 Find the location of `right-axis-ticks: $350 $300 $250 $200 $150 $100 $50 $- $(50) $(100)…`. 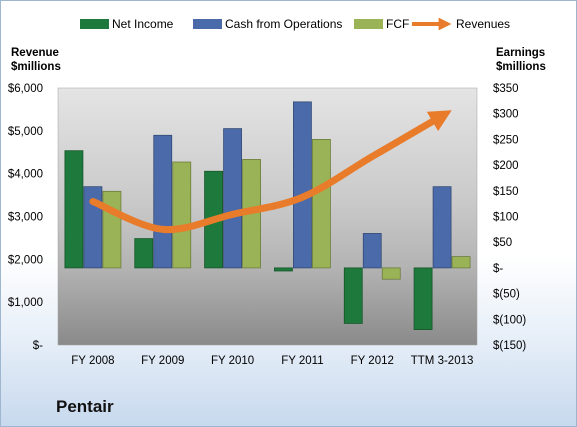

right-axis-ticks: $350 $300 $250 $200 $150 $100 $50 $- $(50) $(100)… is located at coordinates (509, 217).